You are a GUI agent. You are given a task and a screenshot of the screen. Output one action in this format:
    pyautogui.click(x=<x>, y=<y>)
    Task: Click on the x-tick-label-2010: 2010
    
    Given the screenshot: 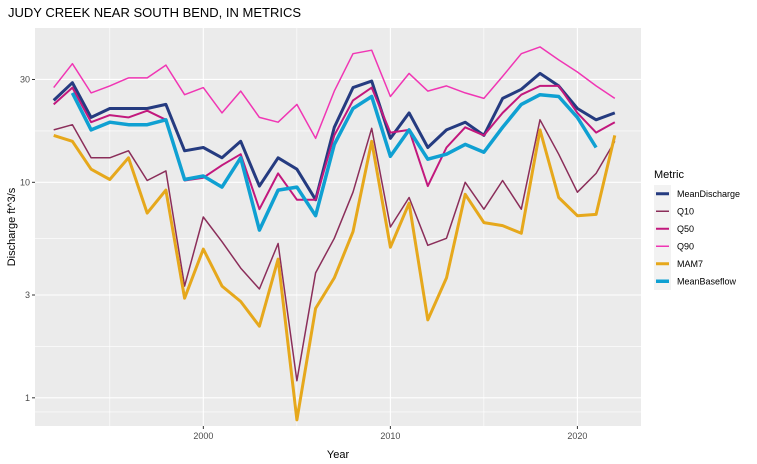 What is the action you would take?
    pyautogui.click(x=390, y=436)
    